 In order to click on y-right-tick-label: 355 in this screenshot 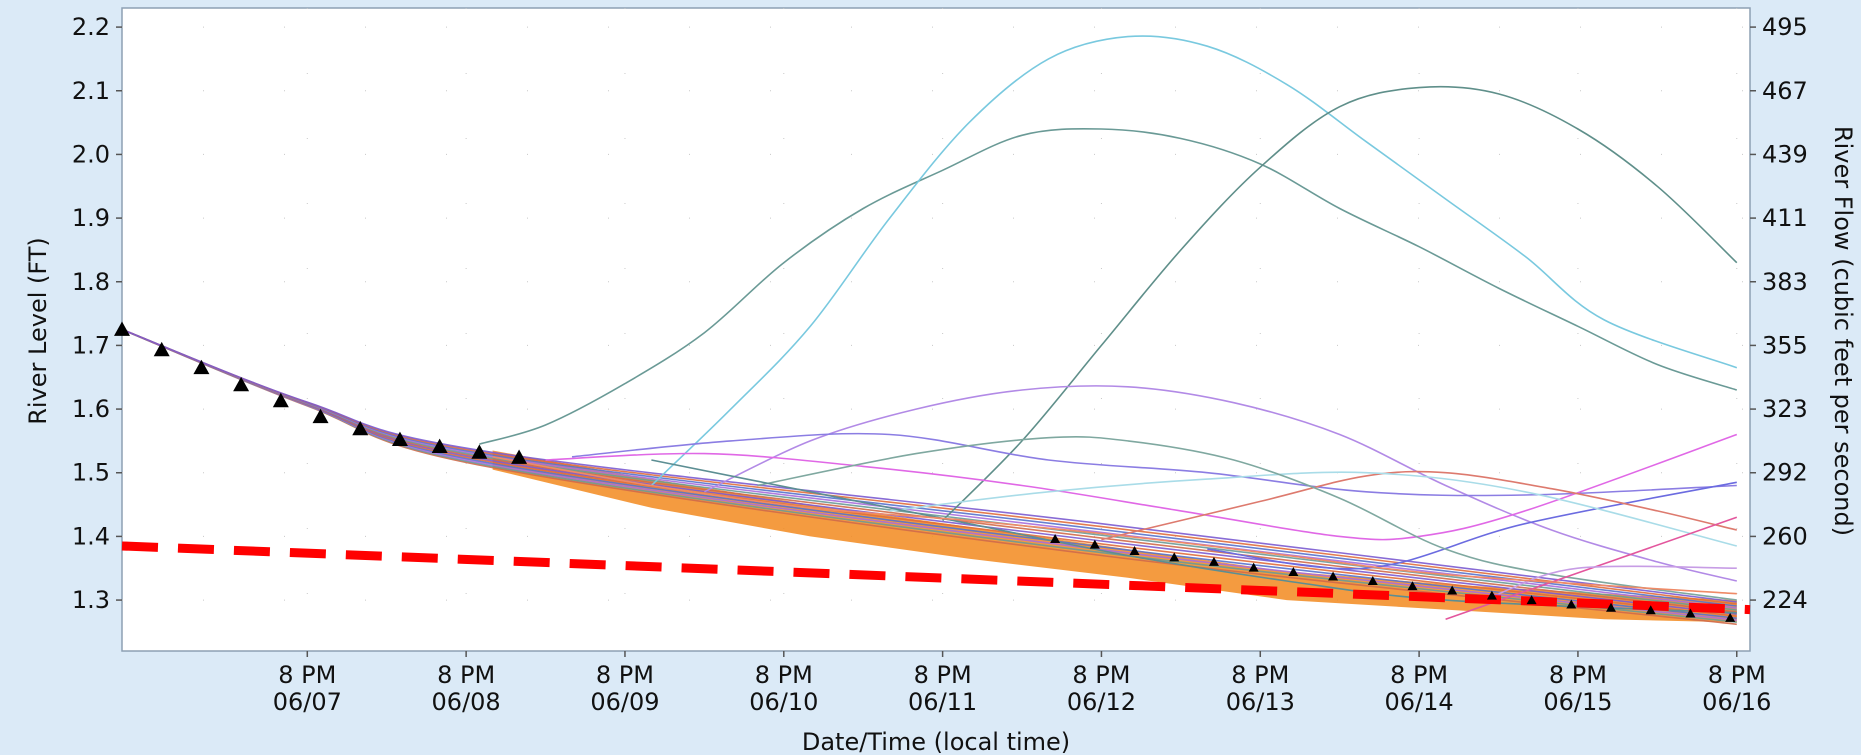, I will do `click(1785, 345)`.